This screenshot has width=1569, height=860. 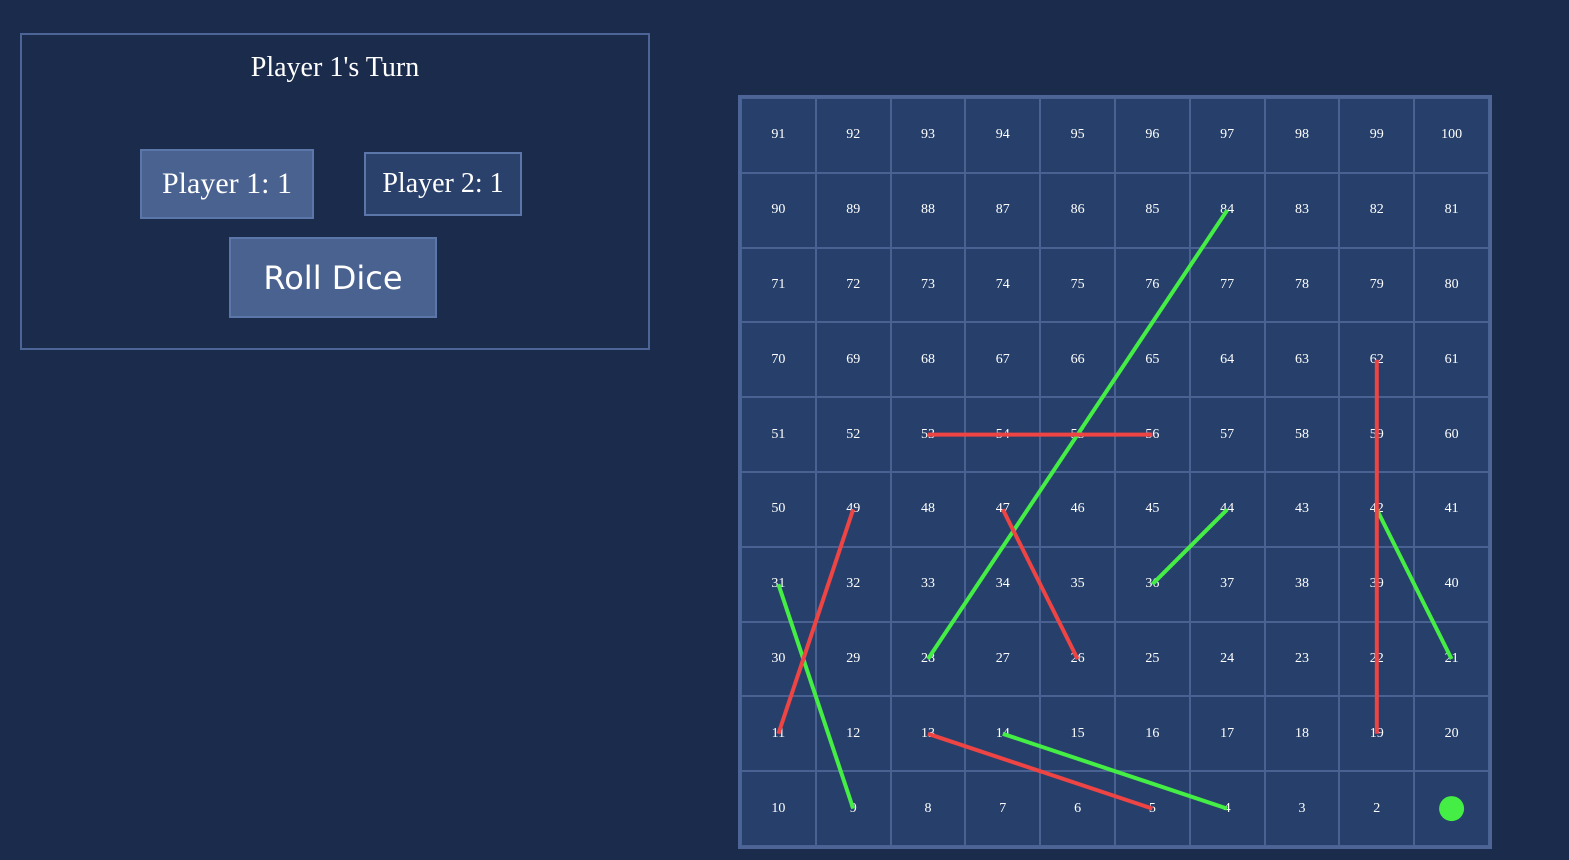 What do you see at coordinates (1451, 659) in the screenshot?
I see `board-cell-21: 21` at bounding box center [1451, 659].